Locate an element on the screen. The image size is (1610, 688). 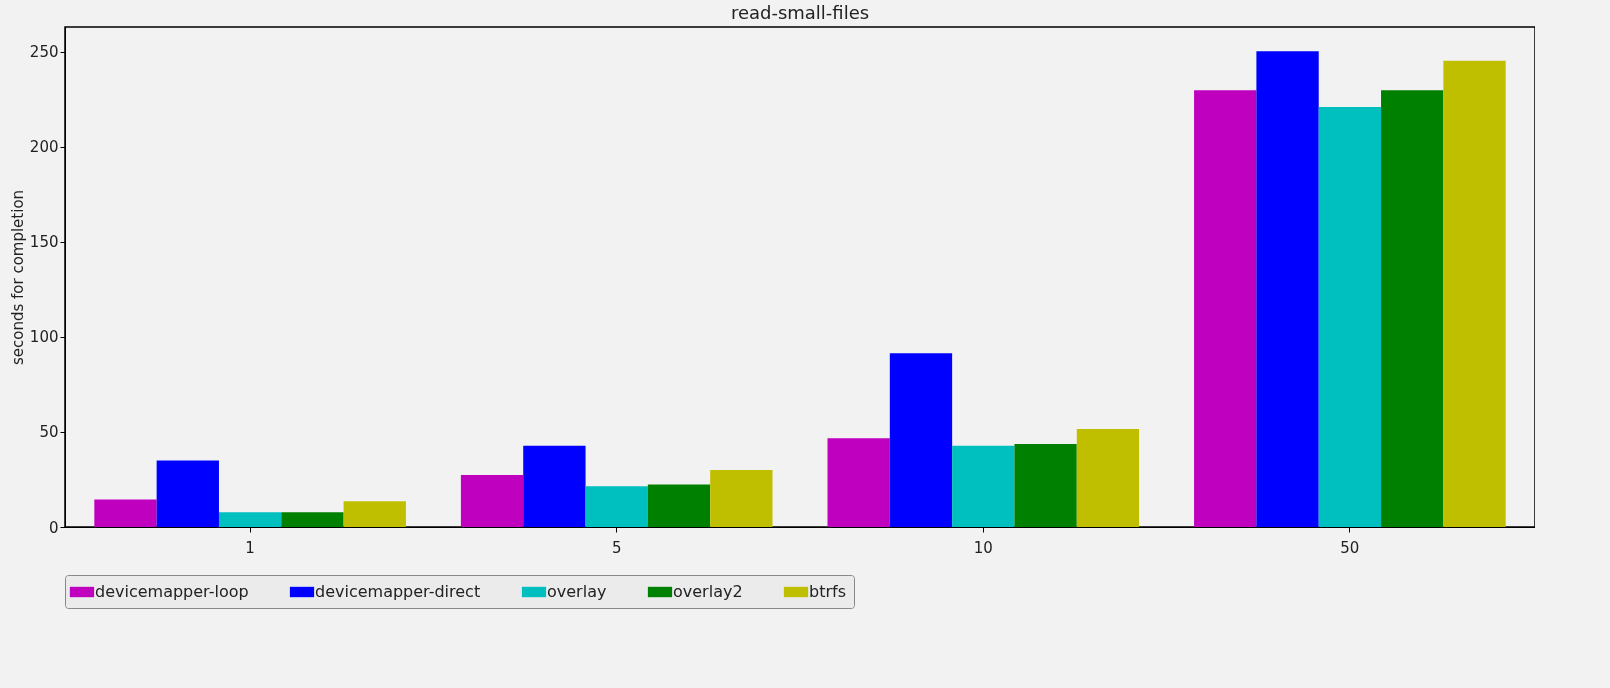
x-tick-label: 10 is located at coordinates (983, 547).